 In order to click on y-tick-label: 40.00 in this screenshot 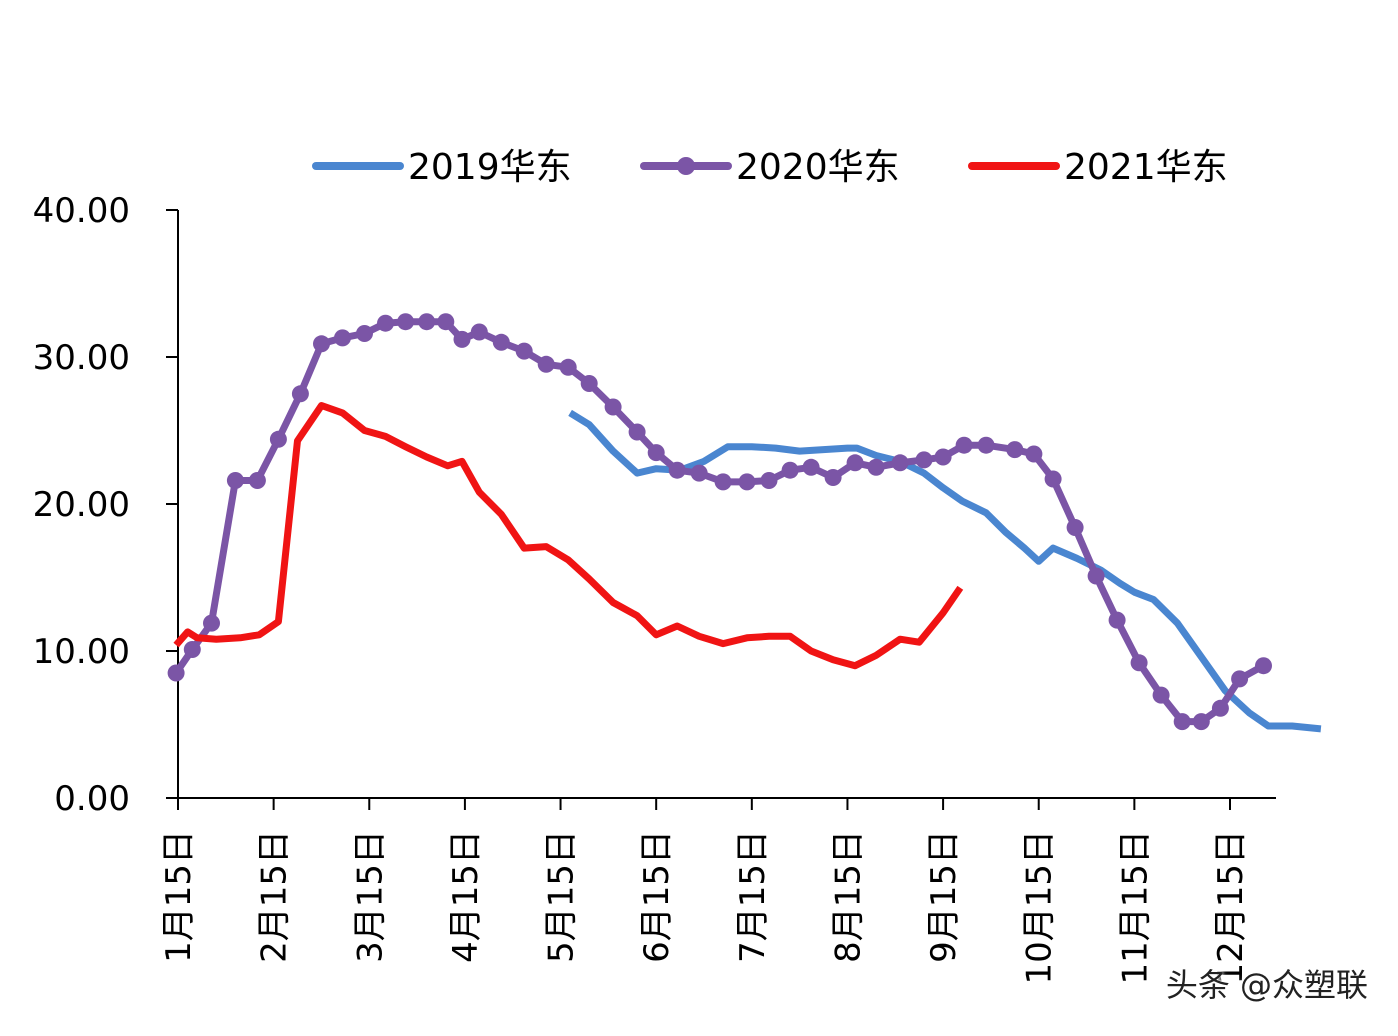, I will do `click(81, 211)`.